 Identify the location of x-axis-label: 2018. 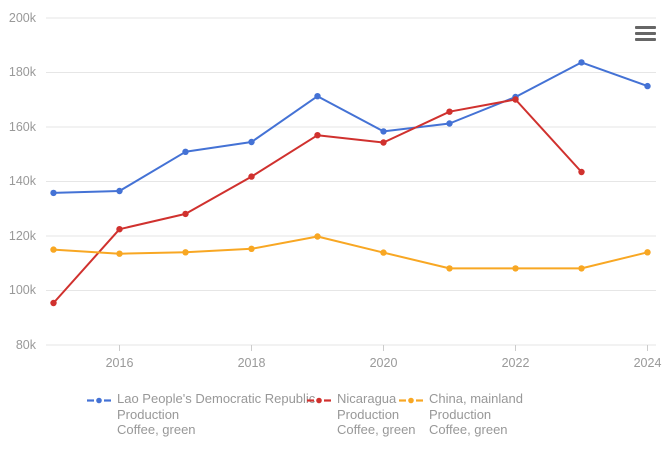
(251, 363).